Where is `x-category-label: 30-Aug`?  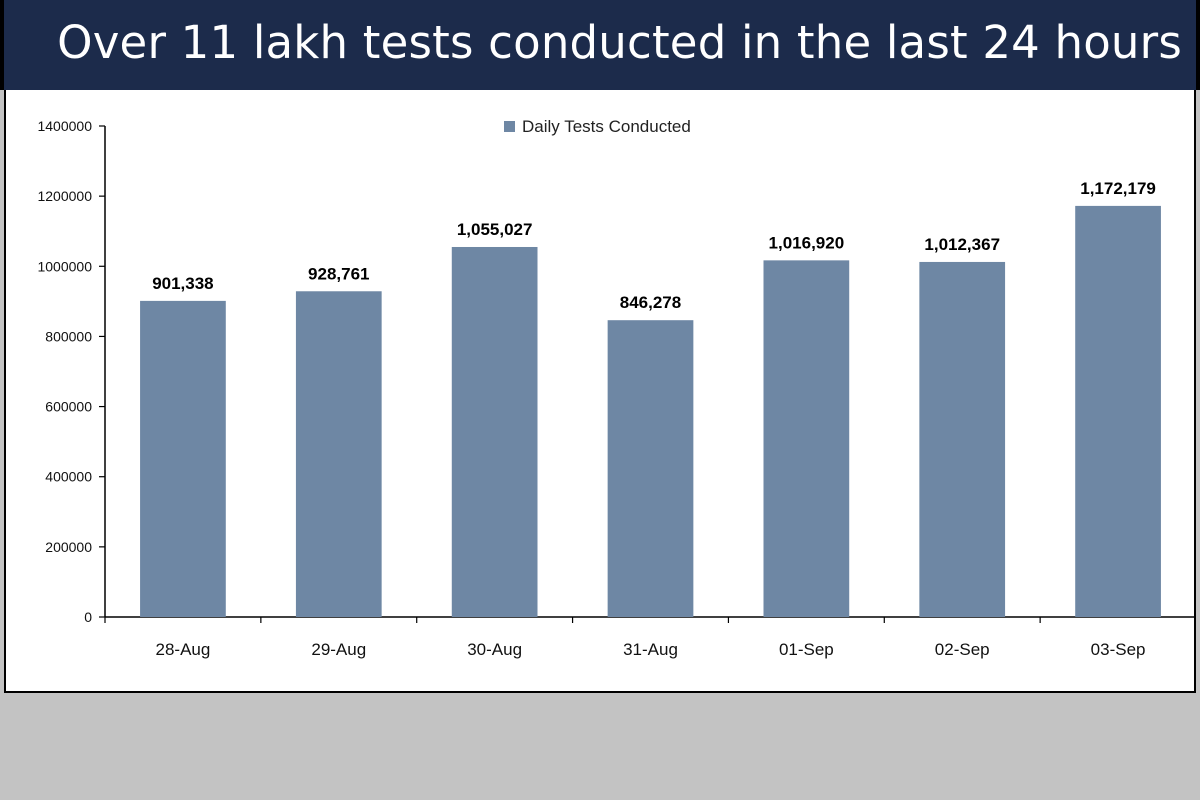 x-category-label: 30-Aug is located at coordinates (494, 649).